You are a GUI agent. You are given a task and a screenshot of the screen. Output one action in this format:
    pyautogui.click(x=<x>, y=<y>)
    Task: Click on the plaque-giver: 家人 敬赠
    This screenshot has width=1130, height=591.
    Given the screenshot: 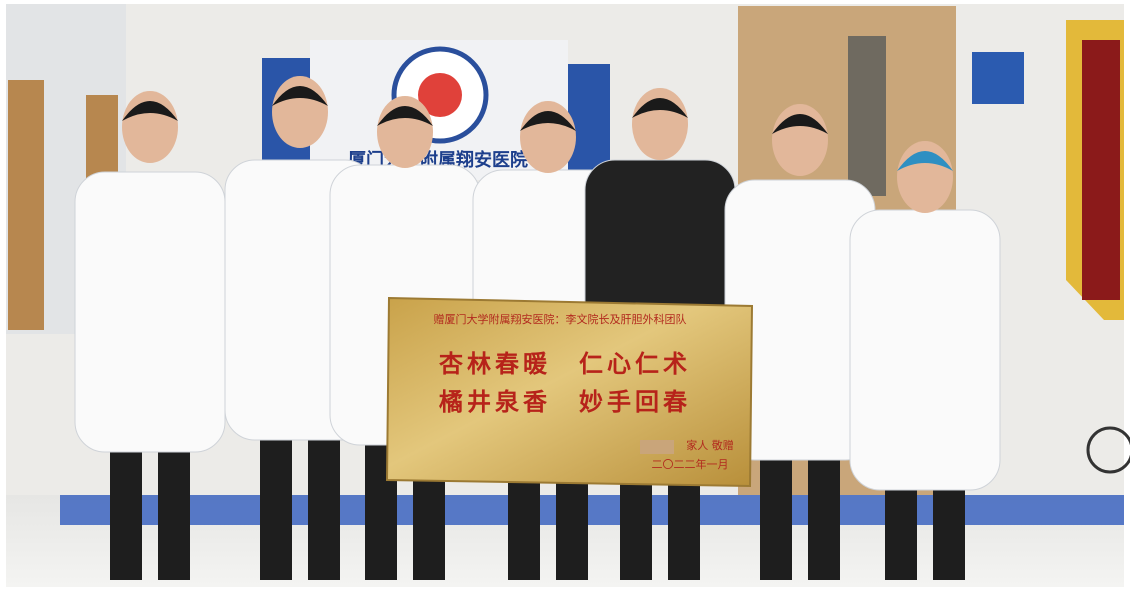 What is the action you would take?
    pyautogui.click(x=710, y=445)
    